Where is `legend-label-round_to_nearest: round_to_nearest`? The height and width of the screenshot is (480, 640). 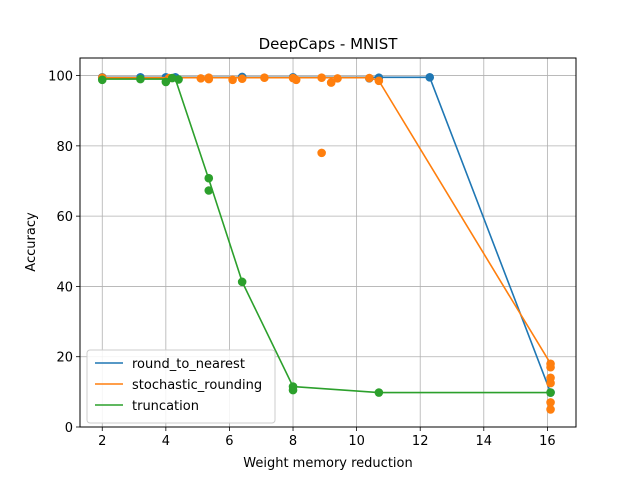
legend-label-round_to_nearest: round_to_nearest is located at coordinates (188, 364).